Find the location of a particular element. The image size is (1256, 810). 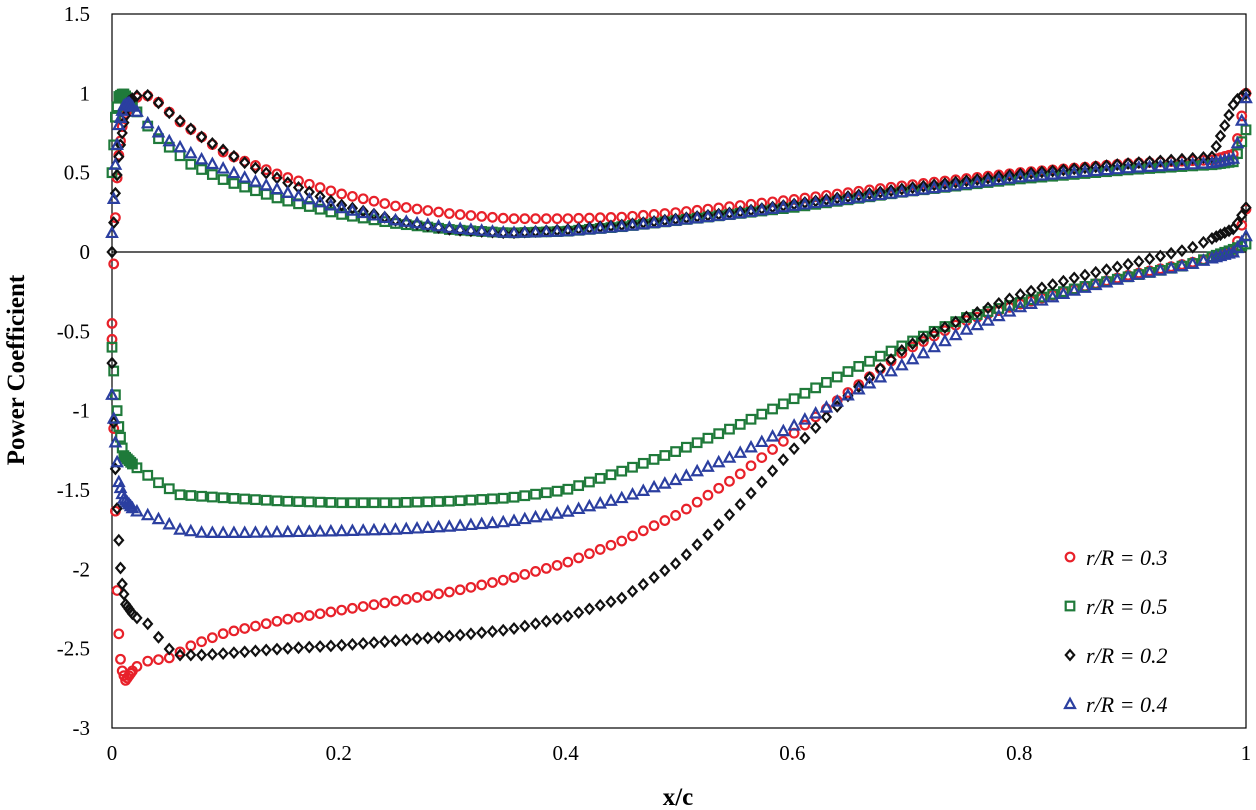

y-tick-label: -2 is located at coordinates (82, 569).